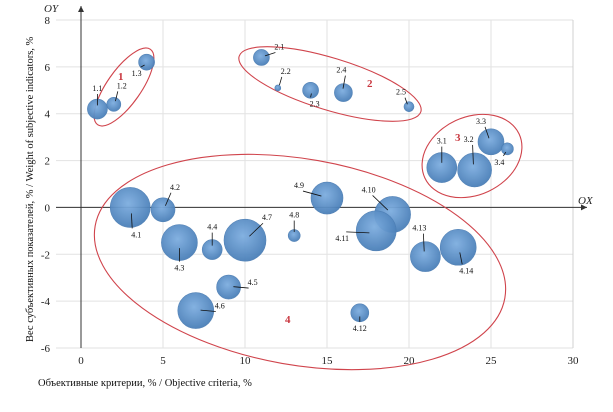  I want to click on y-axis-name: OY, so click(52, 9).